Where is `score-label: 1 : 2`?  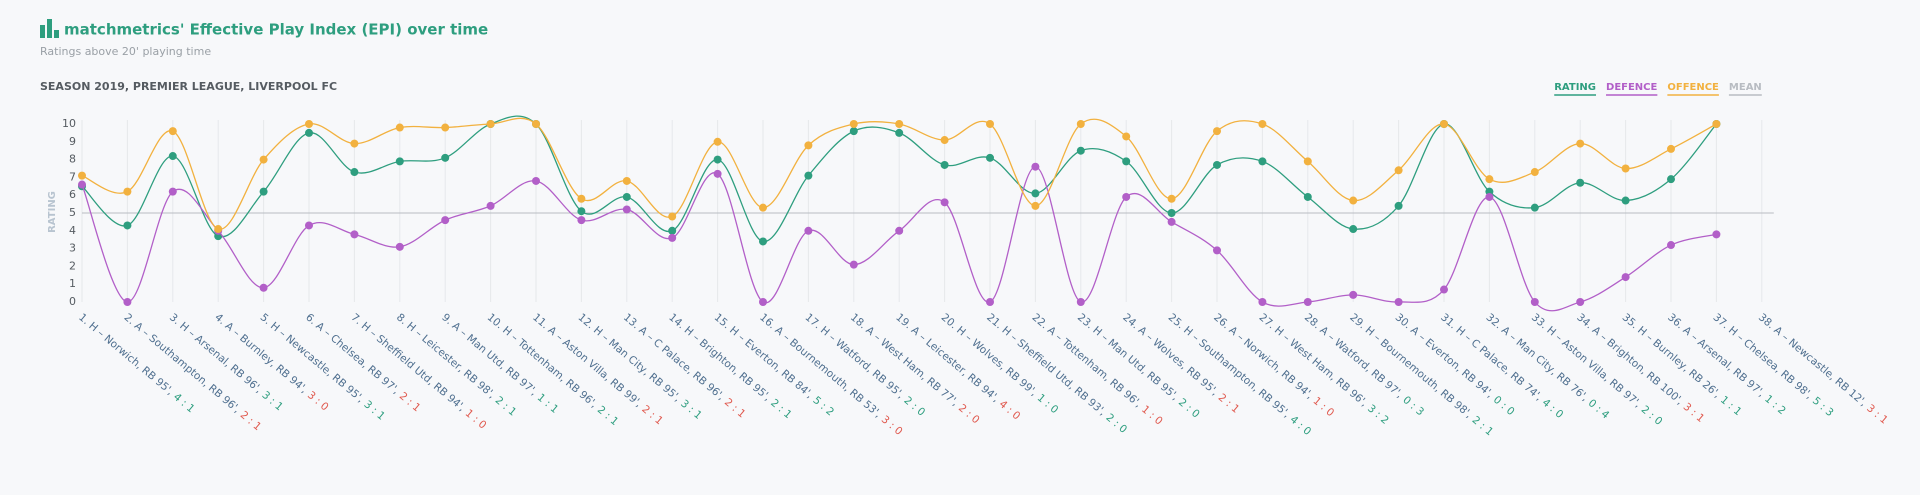
score-label: 1 : 2 is located at coordinates (1775, 405).